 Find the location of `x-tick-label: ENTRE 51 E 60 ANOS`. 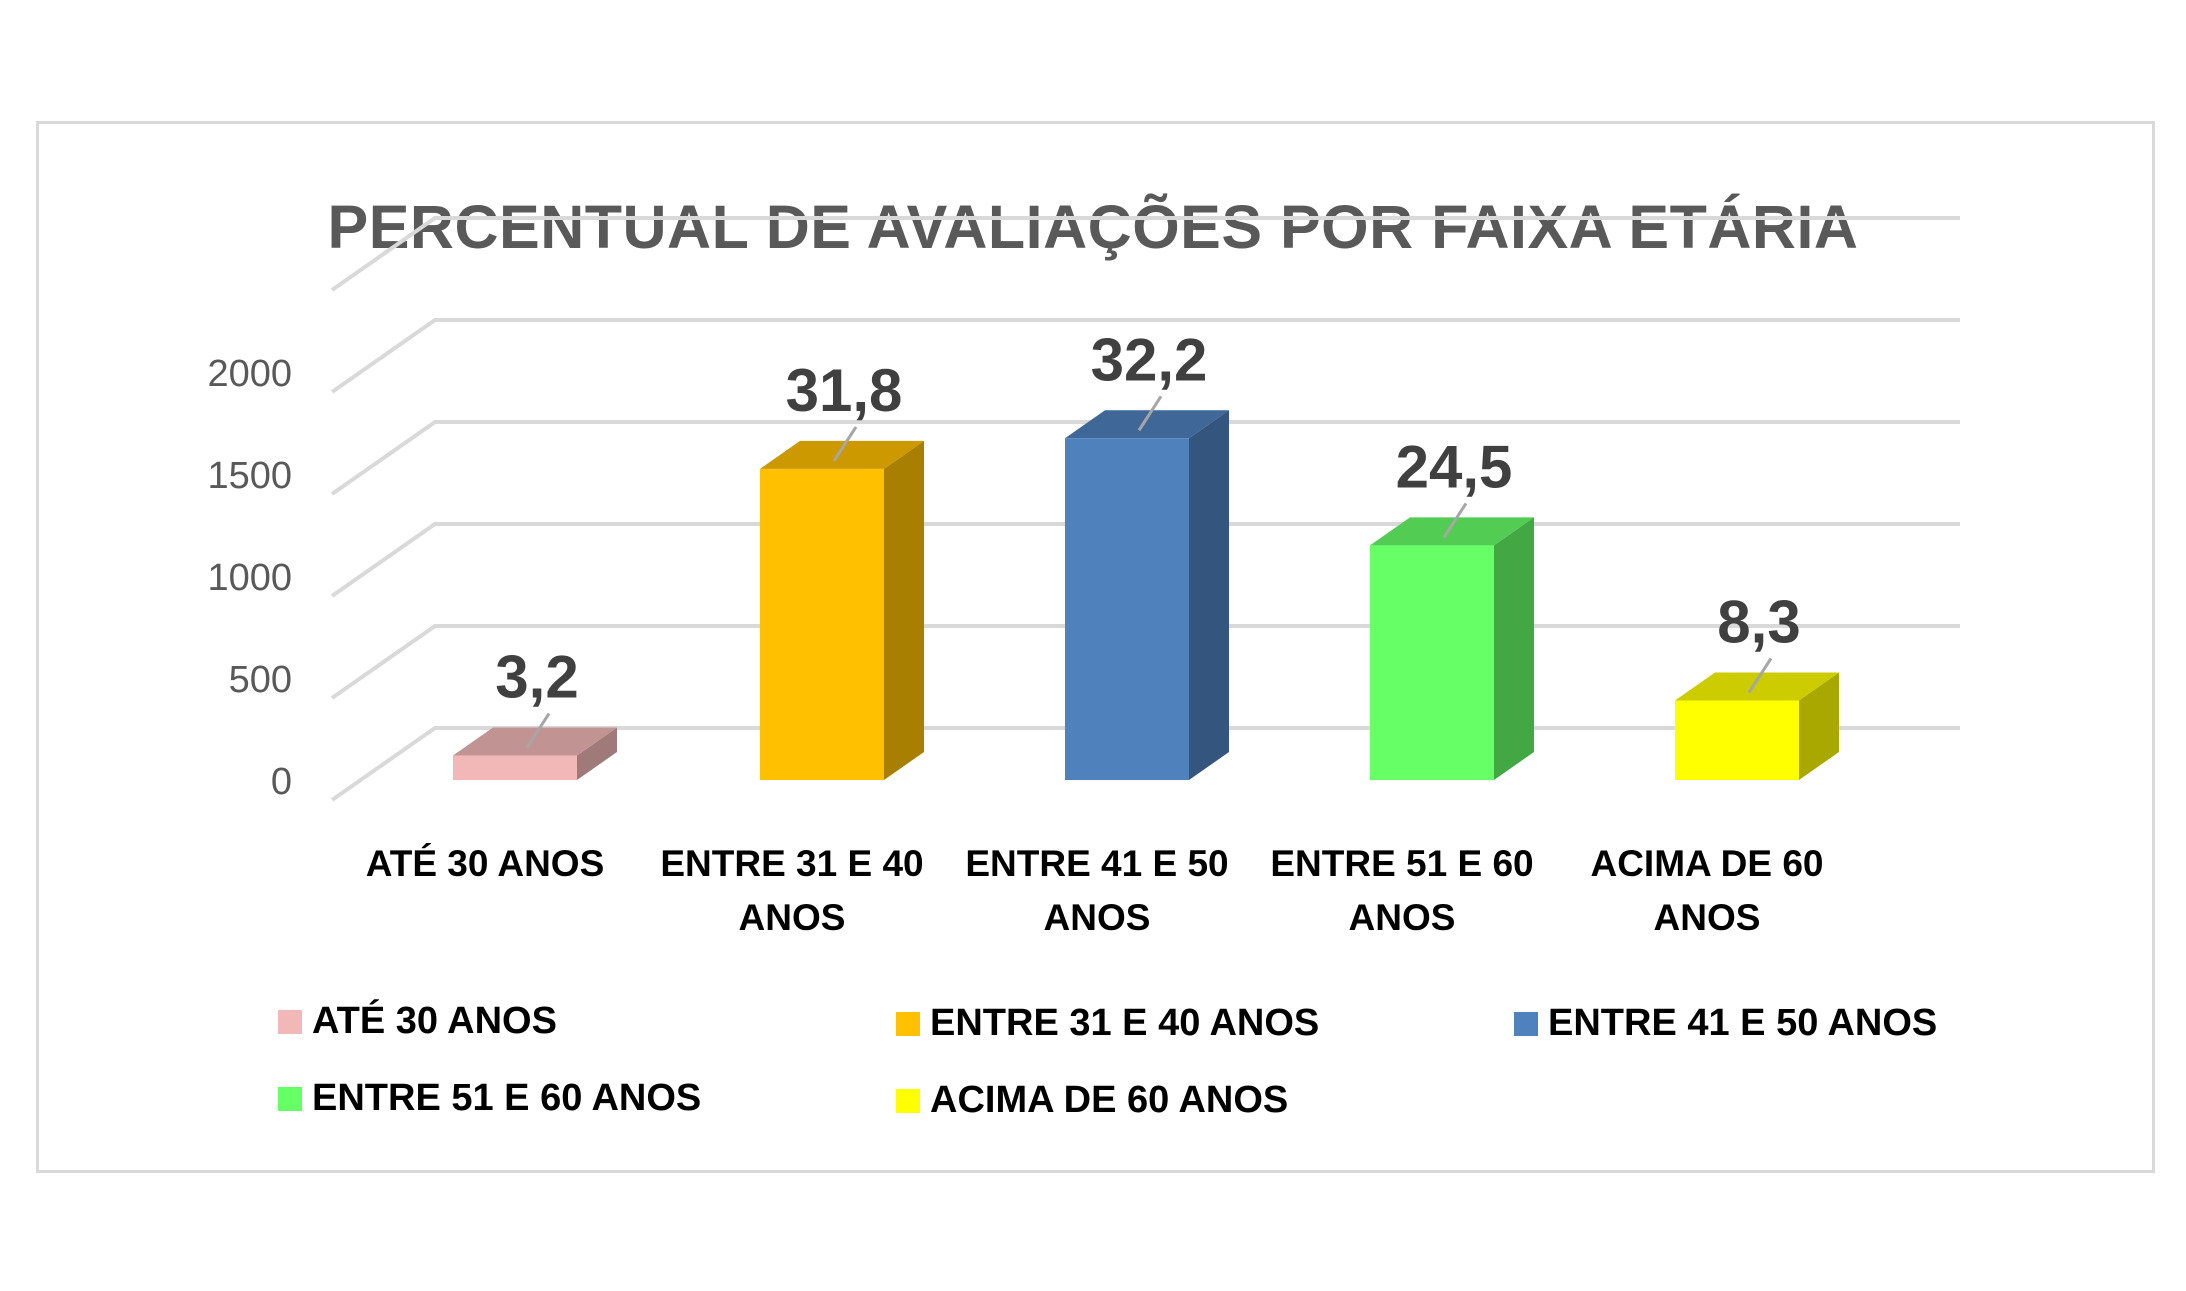

x-tick-label: ENTRE 51 E 60 ANOS is located at coordinates (1401, 890).